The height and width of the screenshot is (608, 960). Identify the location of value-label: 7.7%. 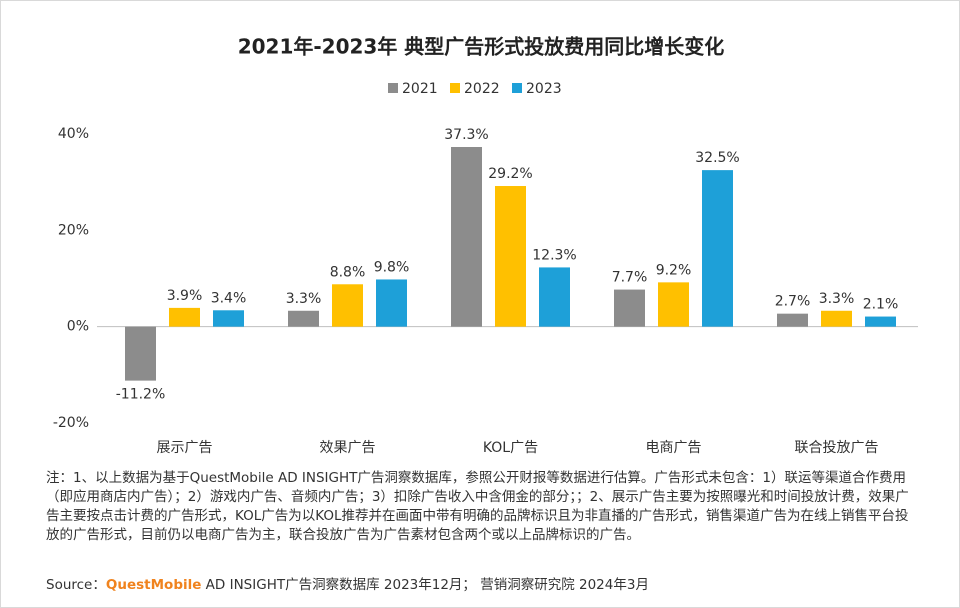
(630, 278).